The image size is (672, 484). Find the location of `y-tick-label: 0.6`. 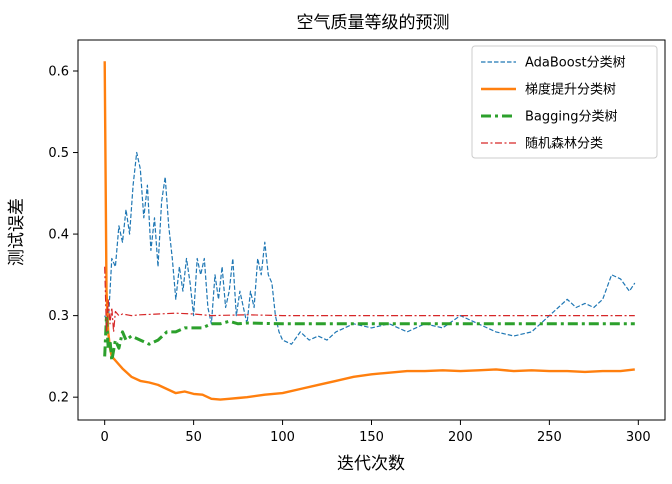

y-tick-label: 0.6 is located at coordinates (58, 71).